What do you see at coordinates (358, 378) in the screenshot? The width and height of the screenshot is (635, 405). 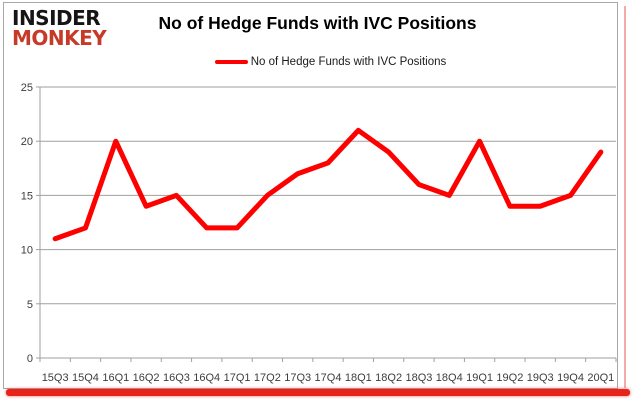 I see `x-axis-tick-label: 18Q1` at bounding box center [358, 378].